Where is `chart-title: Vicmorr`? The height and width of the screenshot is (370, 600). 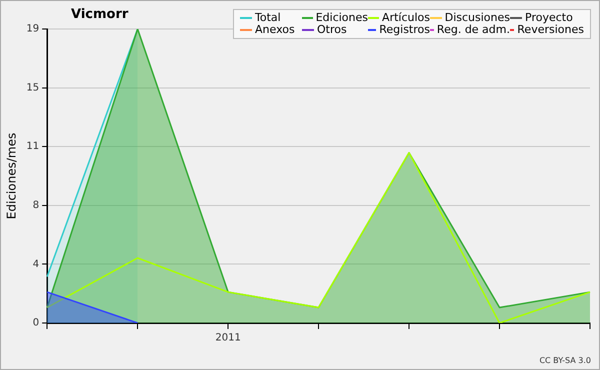 chart-title: Vicmorr is located at coordinates (99, 14).